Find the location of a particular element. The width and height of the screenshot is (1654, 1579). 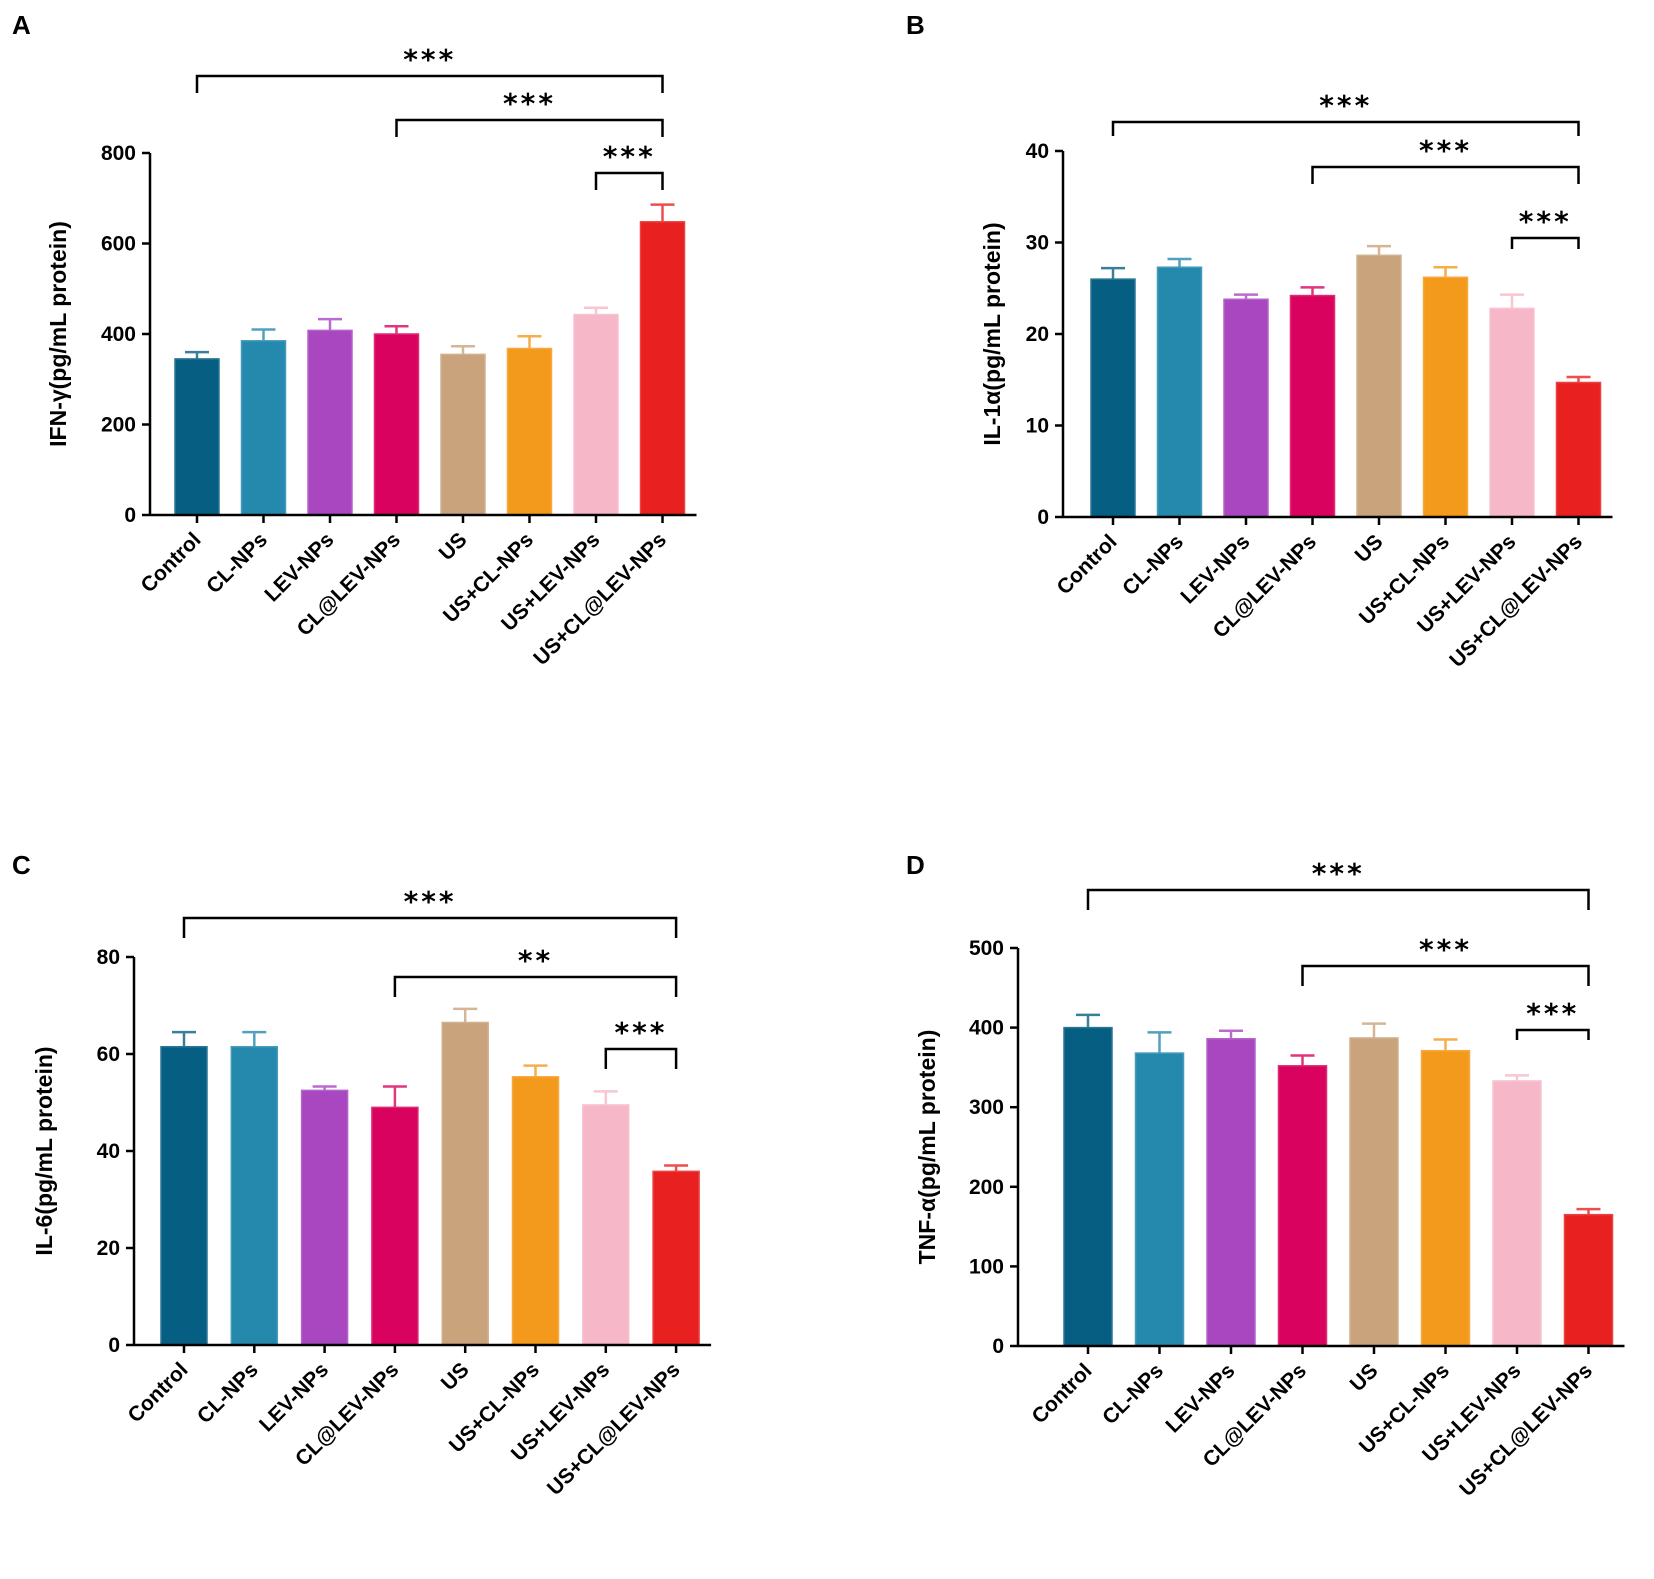

y-axis-title: IL-1α(pg/mL protein) is located at coordinates (992, 333).